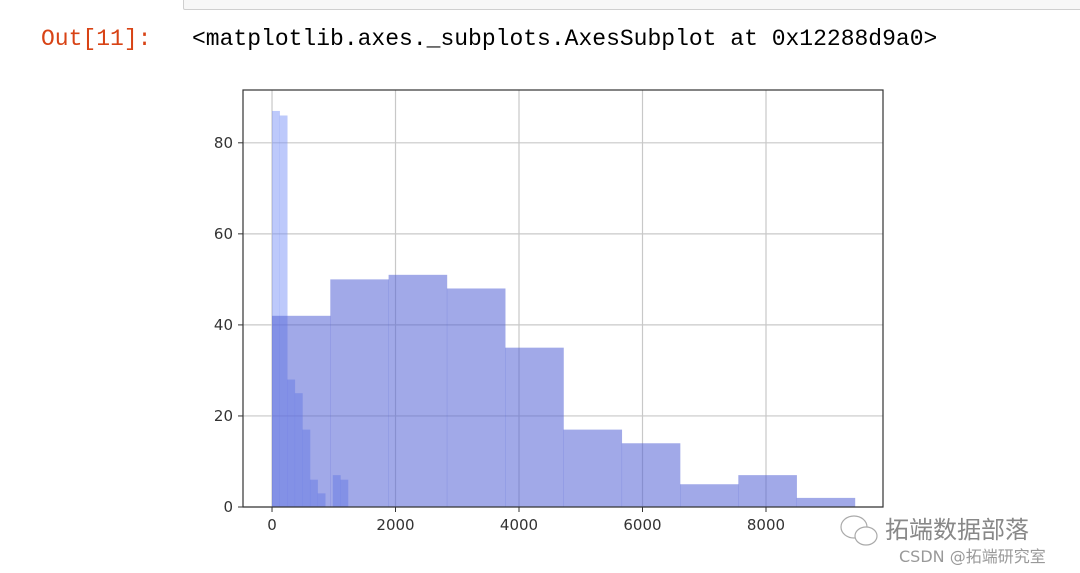 The height and width of the screenshot is (573, 1080). Describe the element at coordinates (859, 530) in the screenshot. I see `wechat-icon` at that location.